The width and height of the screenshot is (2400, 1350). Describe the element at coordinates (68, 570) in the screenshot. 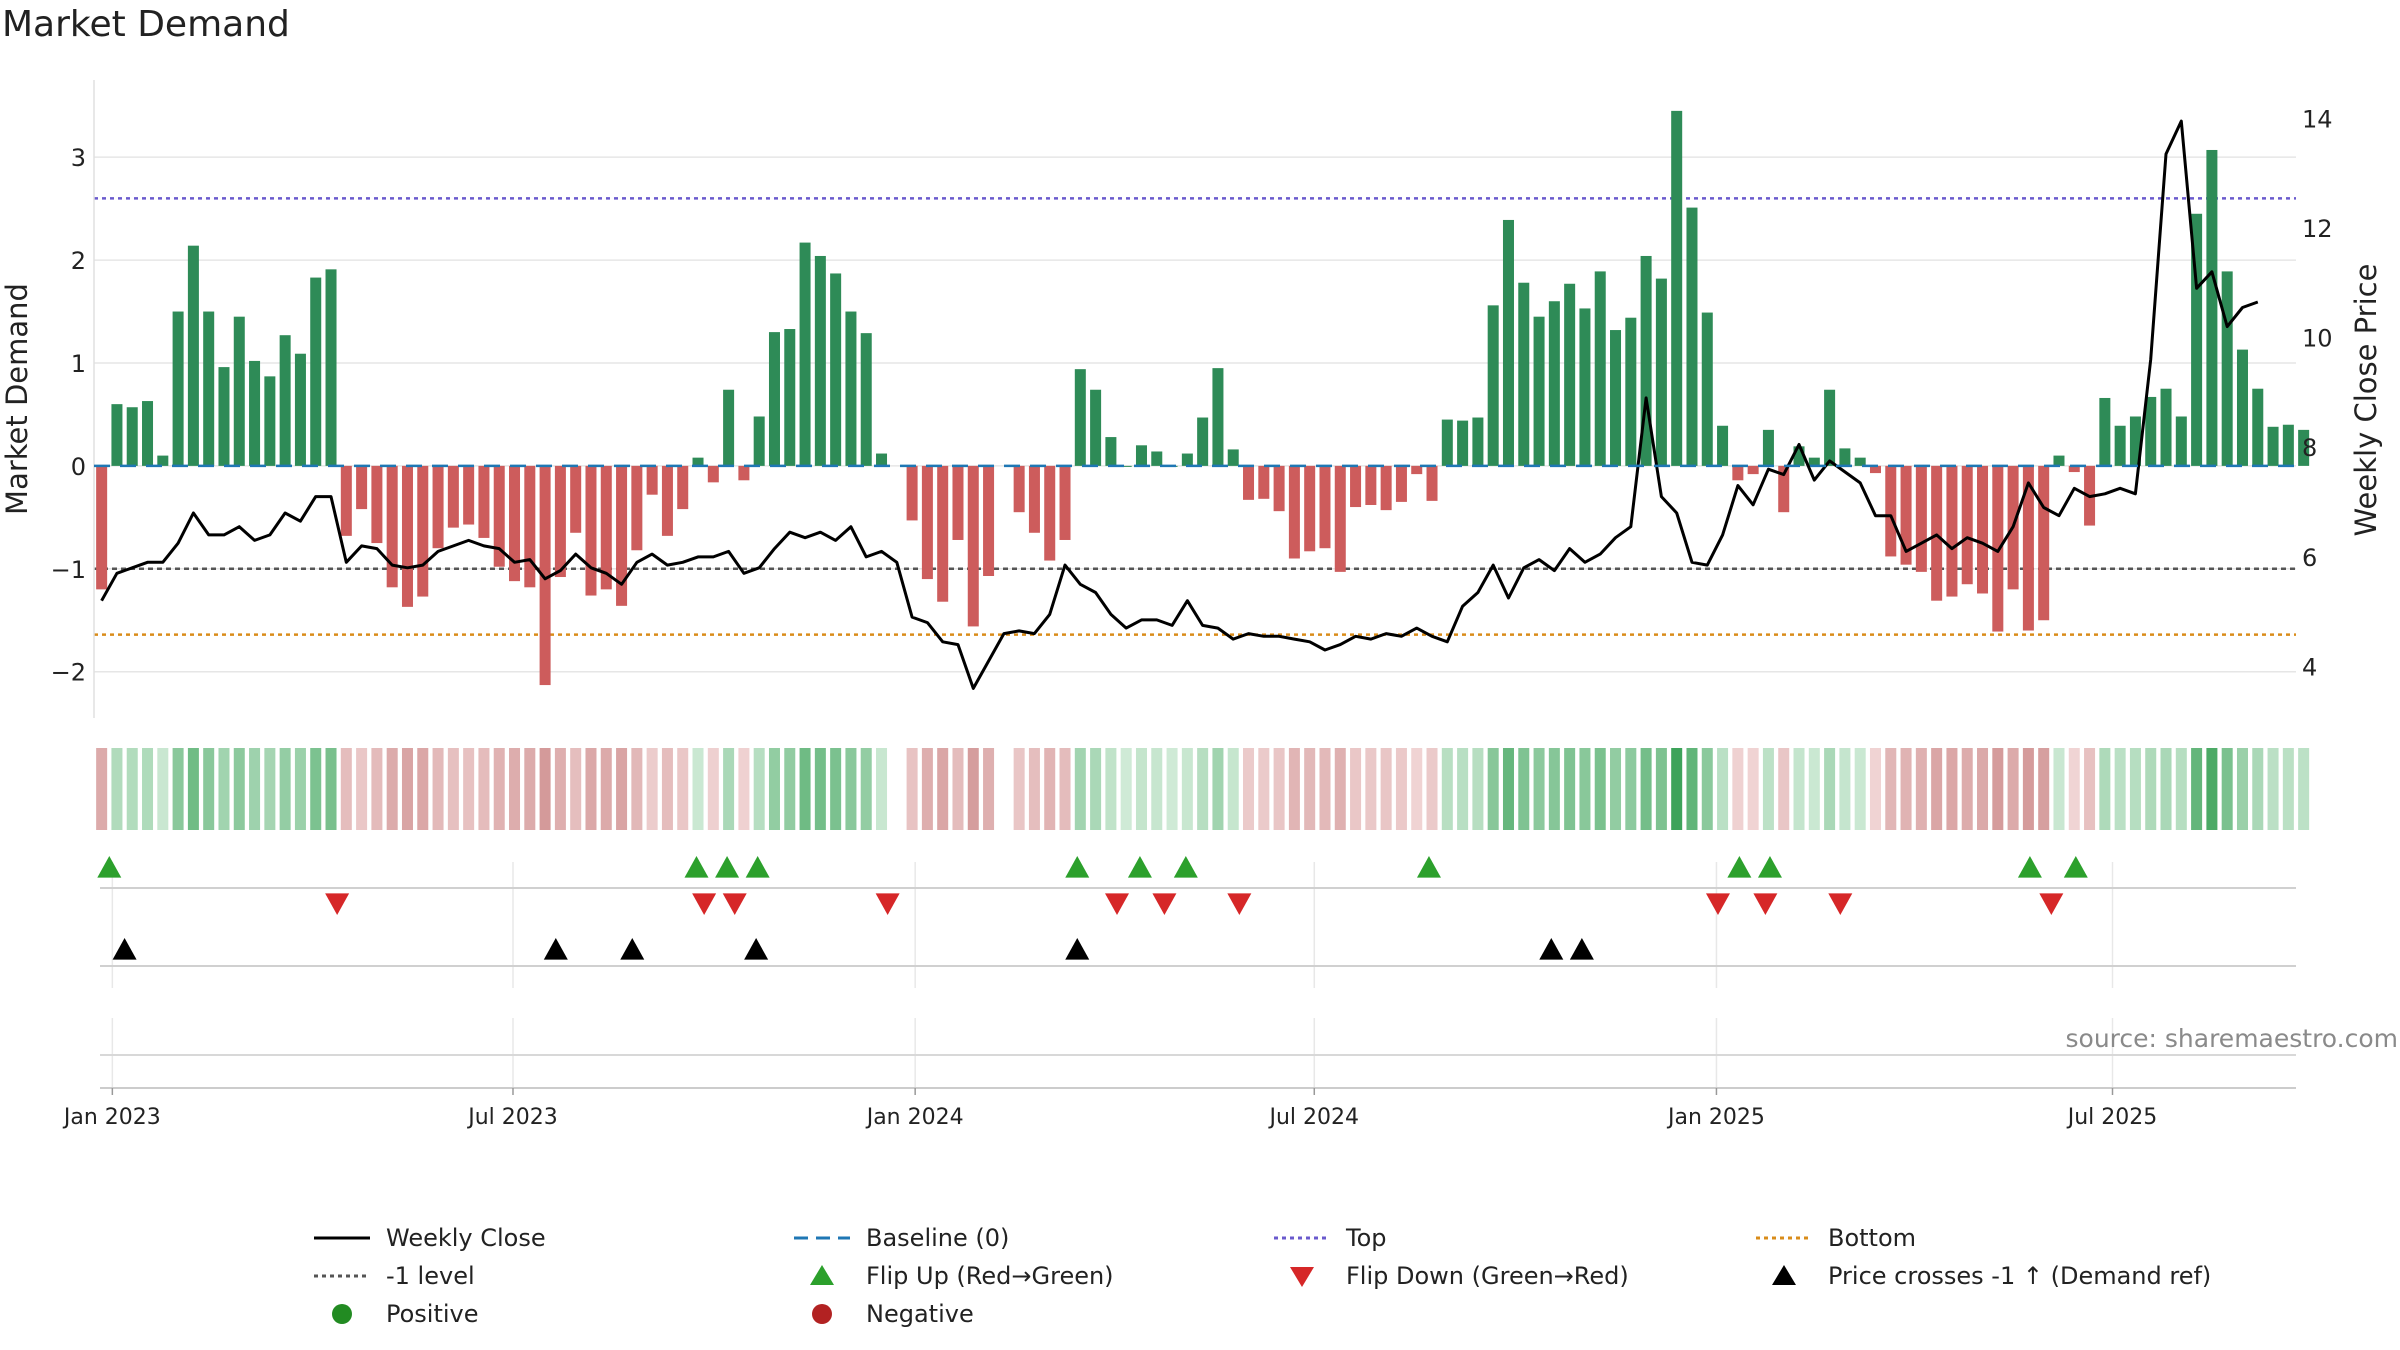

I see `y-tick-label: −1` at that location.